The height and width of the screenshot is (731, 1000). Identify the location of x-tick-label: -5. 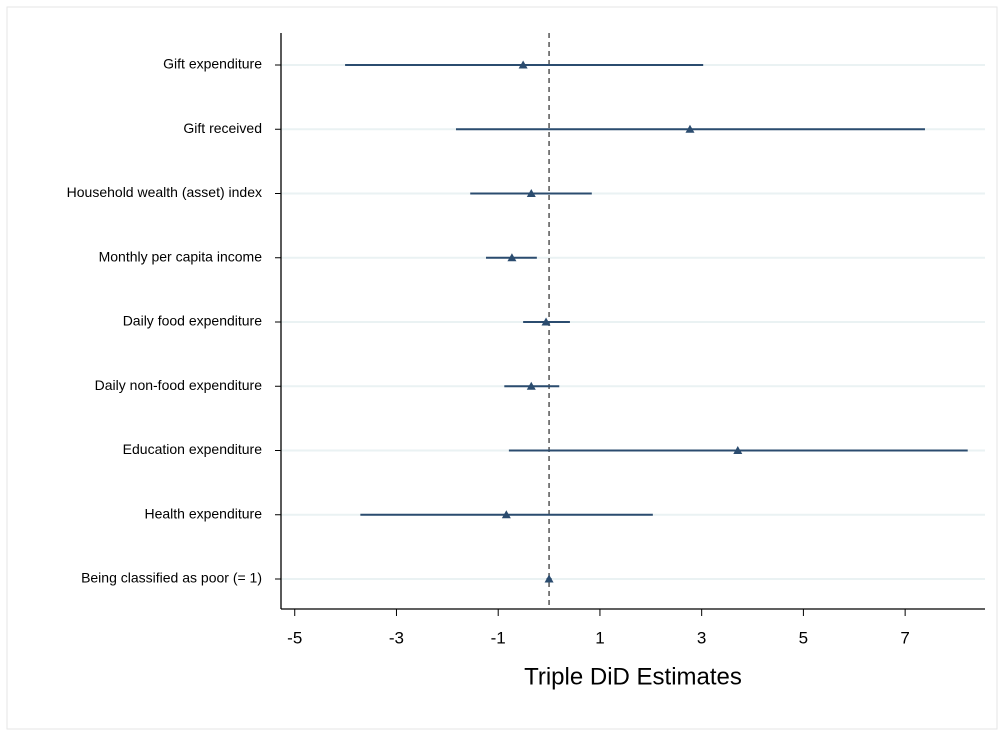
(294, 637).